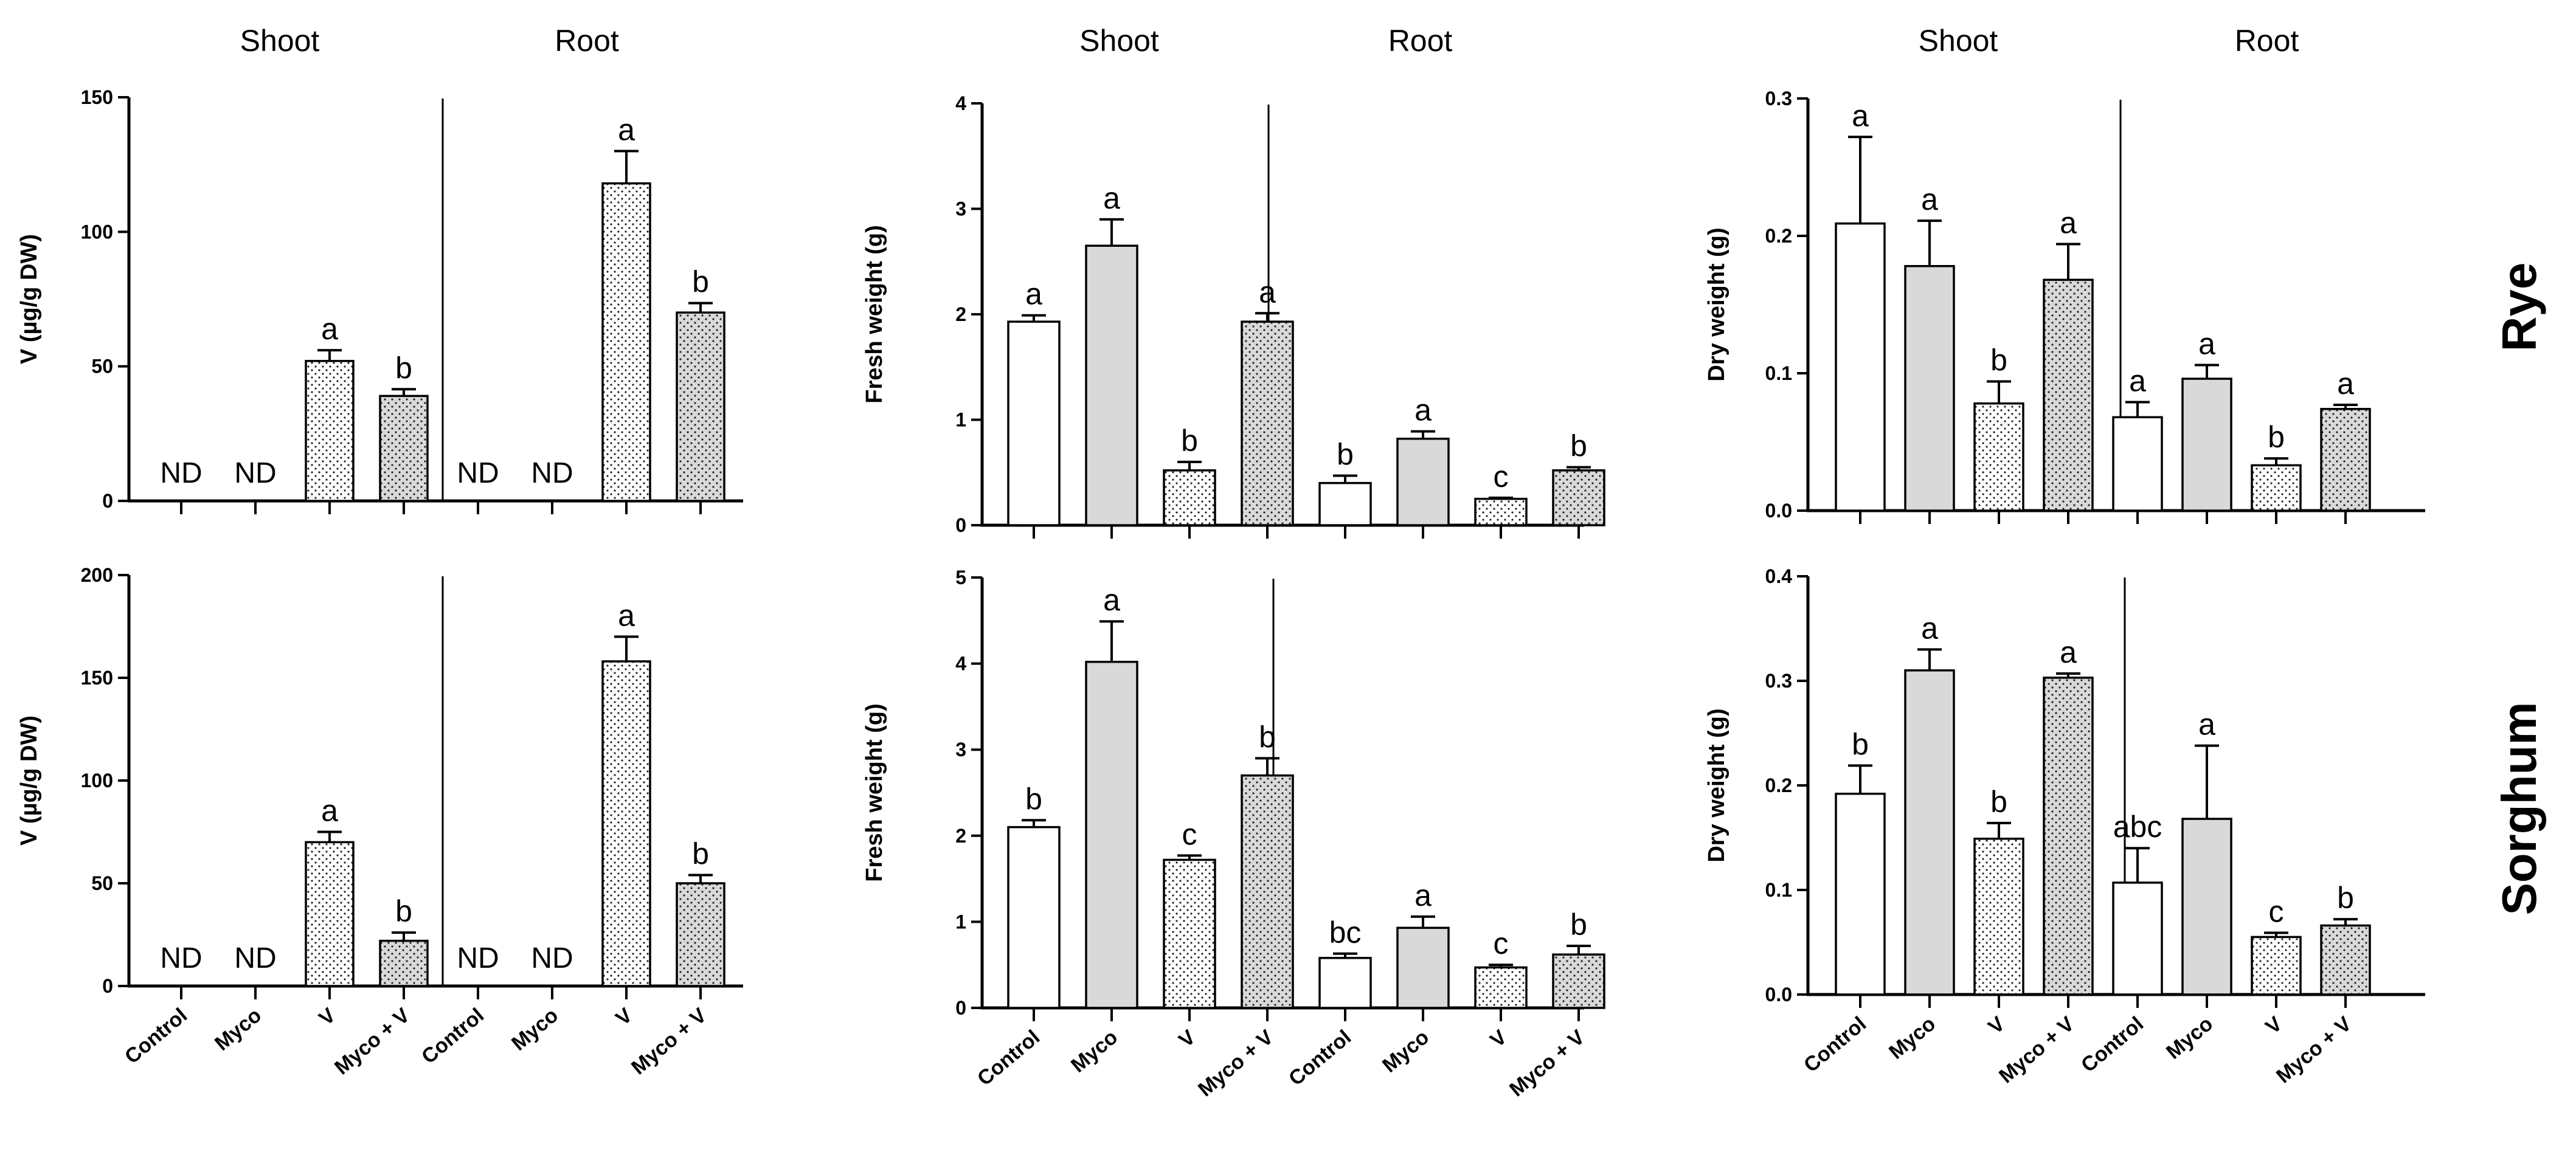  I want to click on dw-rye-y-tick-label: 0.3, so click(1778, 98).